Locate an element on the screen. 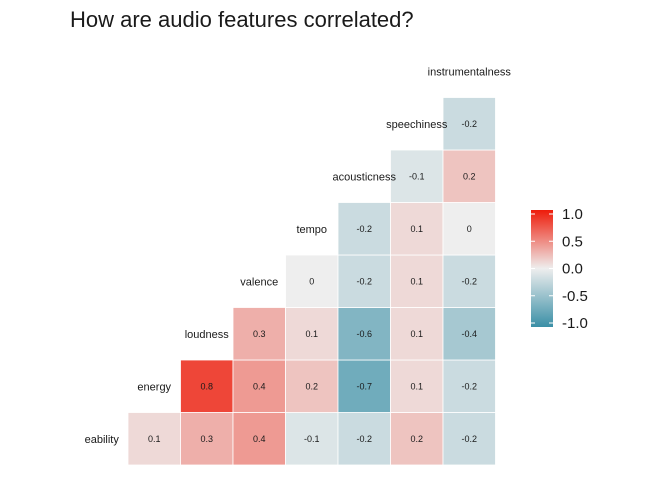 This screenshot has height=480, width=672. heatmap-cell-loudness-speechiness is located at coordinates (417, 334).